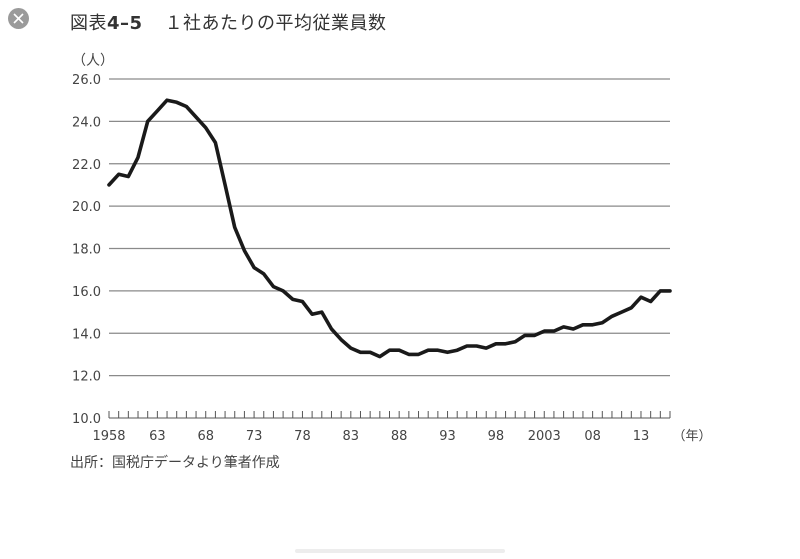 The image size is (800, 559). Describe the element at coordinates (86, 377) in the screenshot. I see `y-tick-label: 12.0` at that location.